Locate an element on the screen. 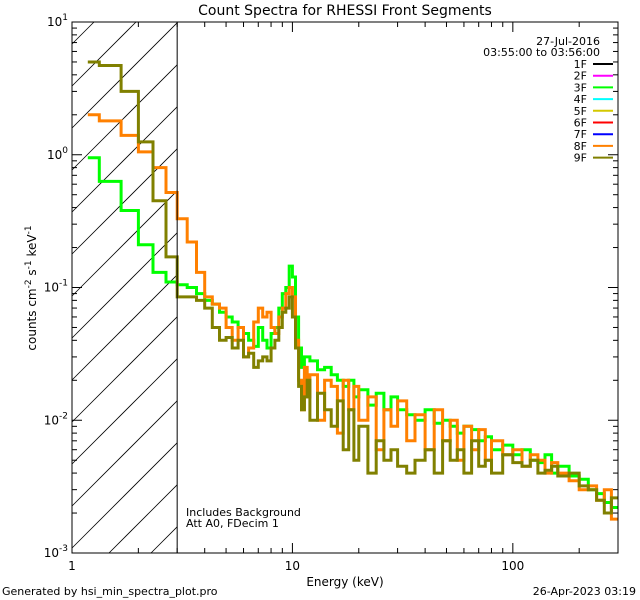  legend-label-6F: 6F is located at coordinates (580, 123).